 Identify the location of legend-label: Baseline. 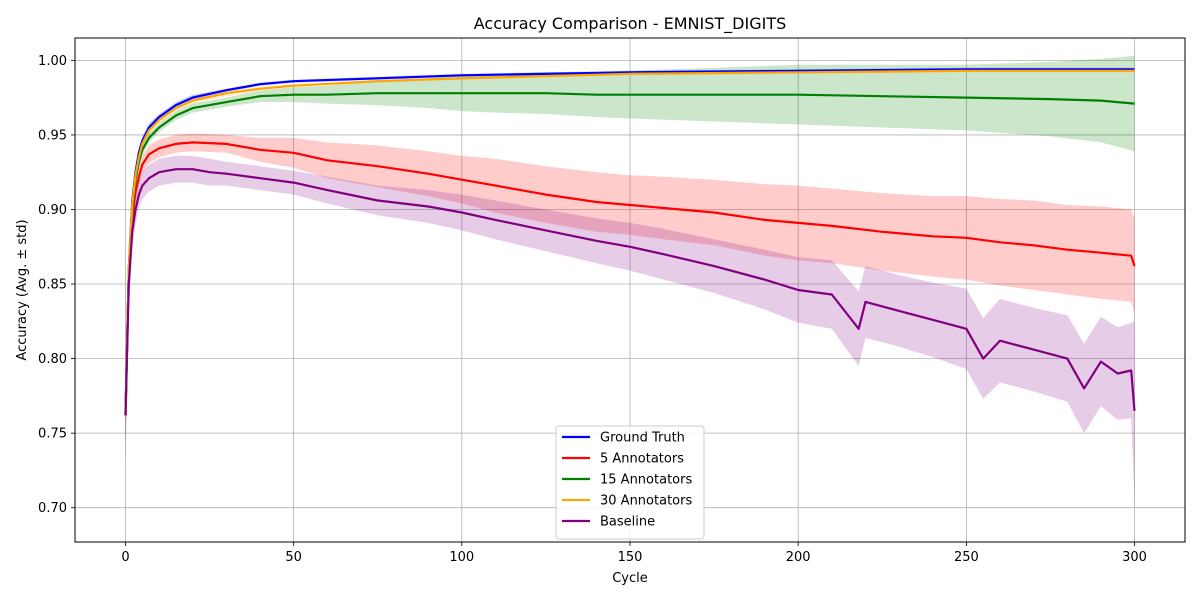
(627, 522).